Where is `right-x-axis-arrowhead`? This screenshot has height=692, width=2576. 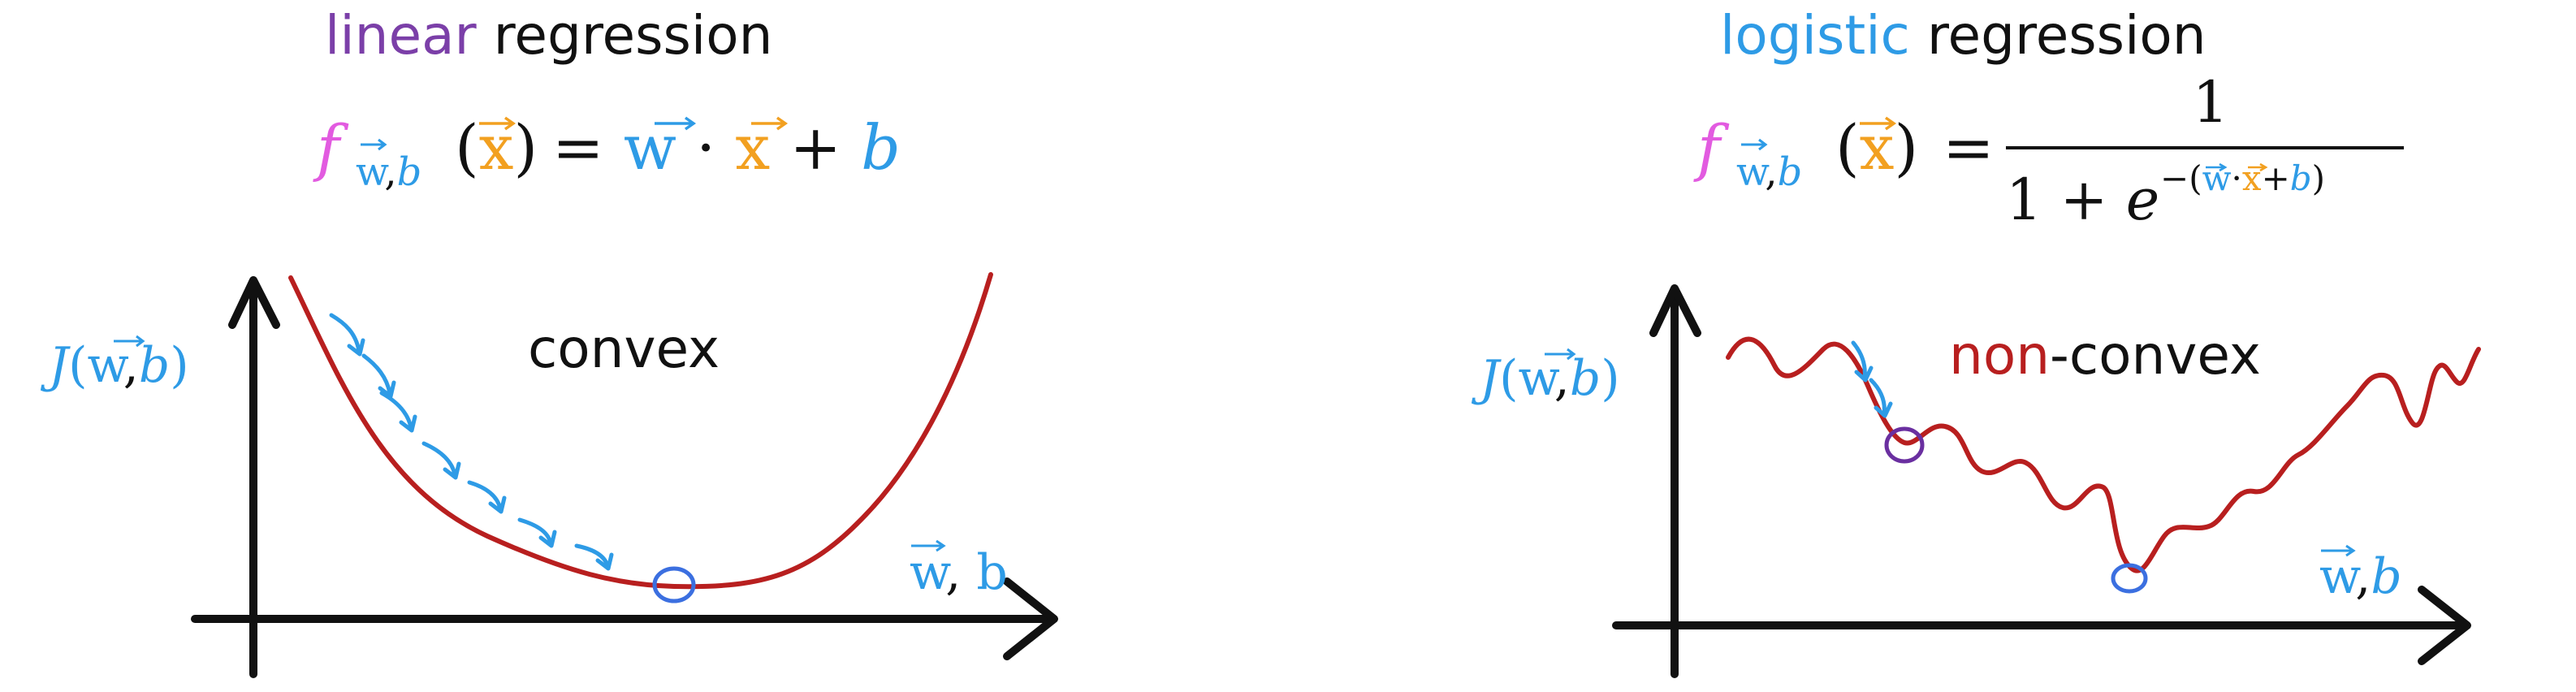 right-x-axis-arrowhead is located at coordinates (2445, 626).